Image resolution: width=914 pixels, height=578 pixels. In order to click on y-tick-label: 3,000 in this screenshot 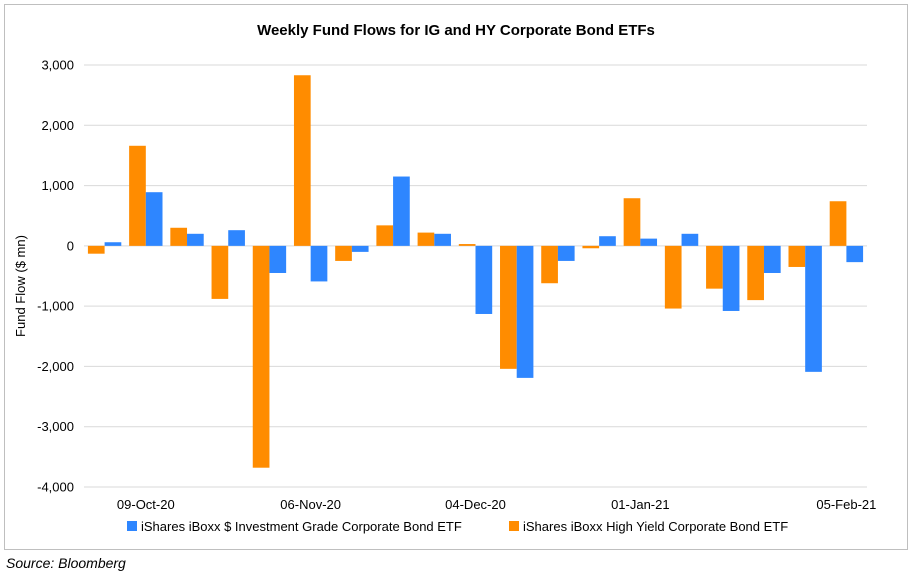, I will do `click(57, 65)`.